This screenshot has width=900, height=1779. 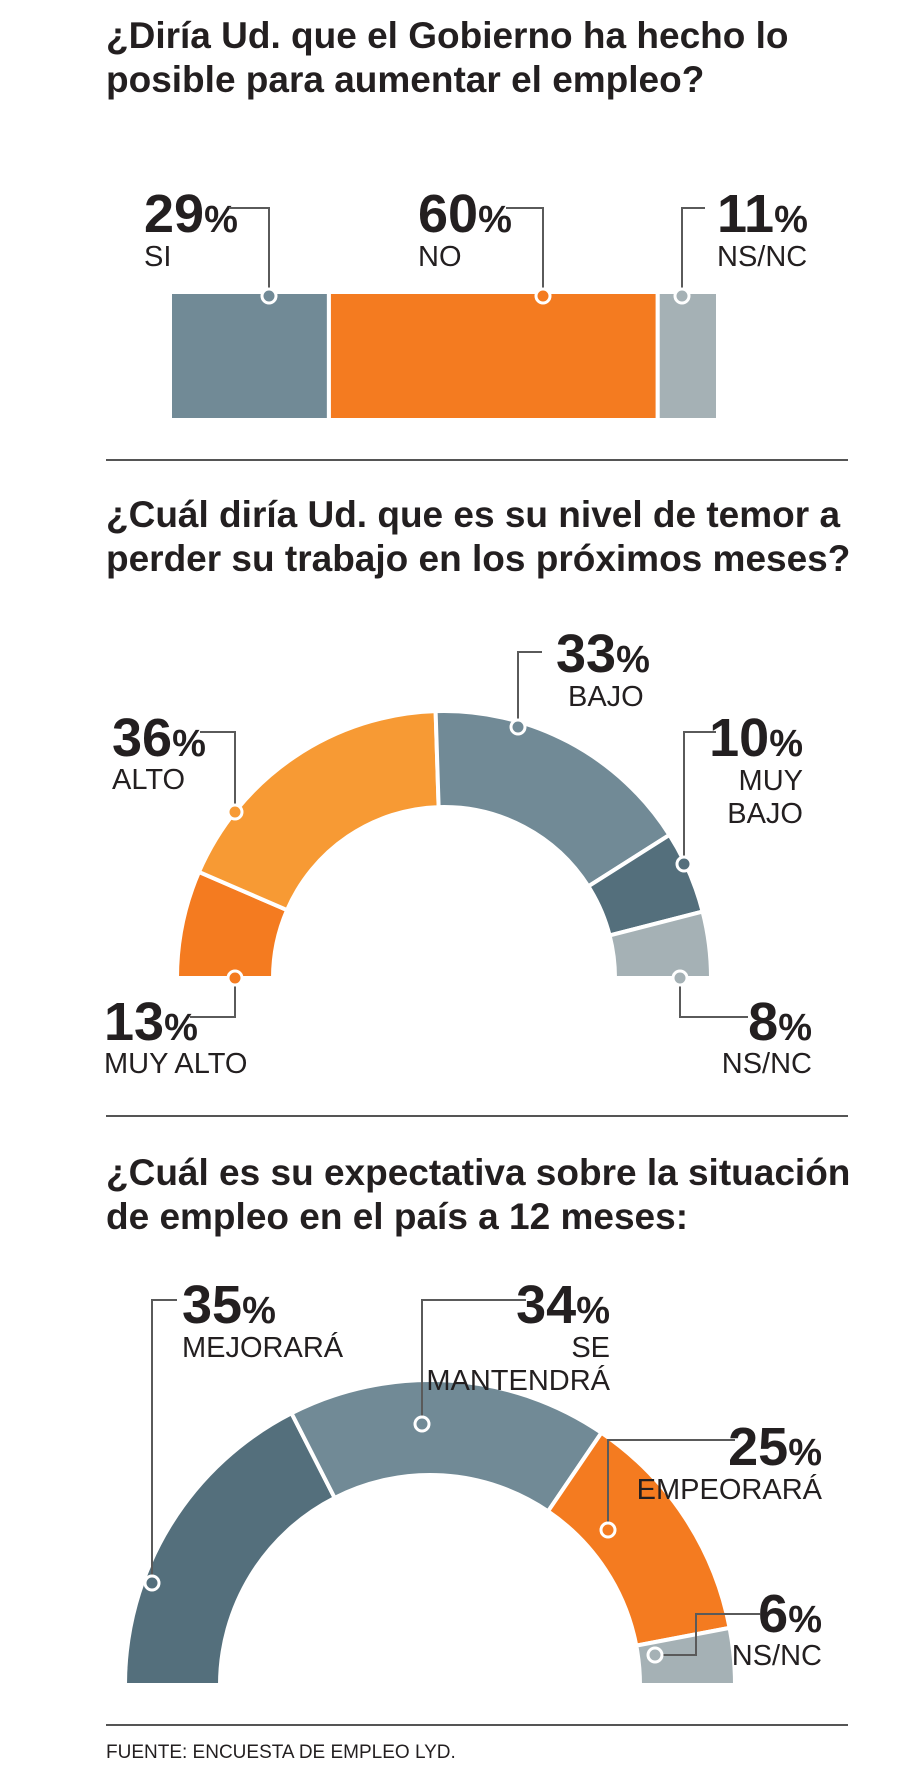 What do you see at coordinates (780, 1022) in the screenshot?
I see `q2-pct-nsnc: 8%` at bounding box center [780, 1022].